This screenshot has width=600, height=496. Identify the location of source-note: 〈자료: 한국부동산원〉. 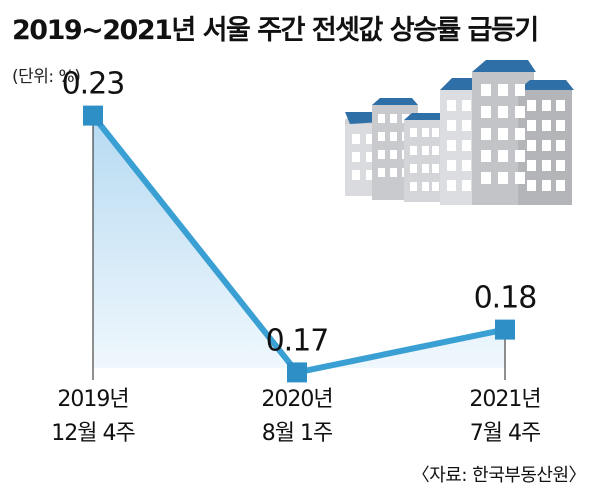
(499, 475).